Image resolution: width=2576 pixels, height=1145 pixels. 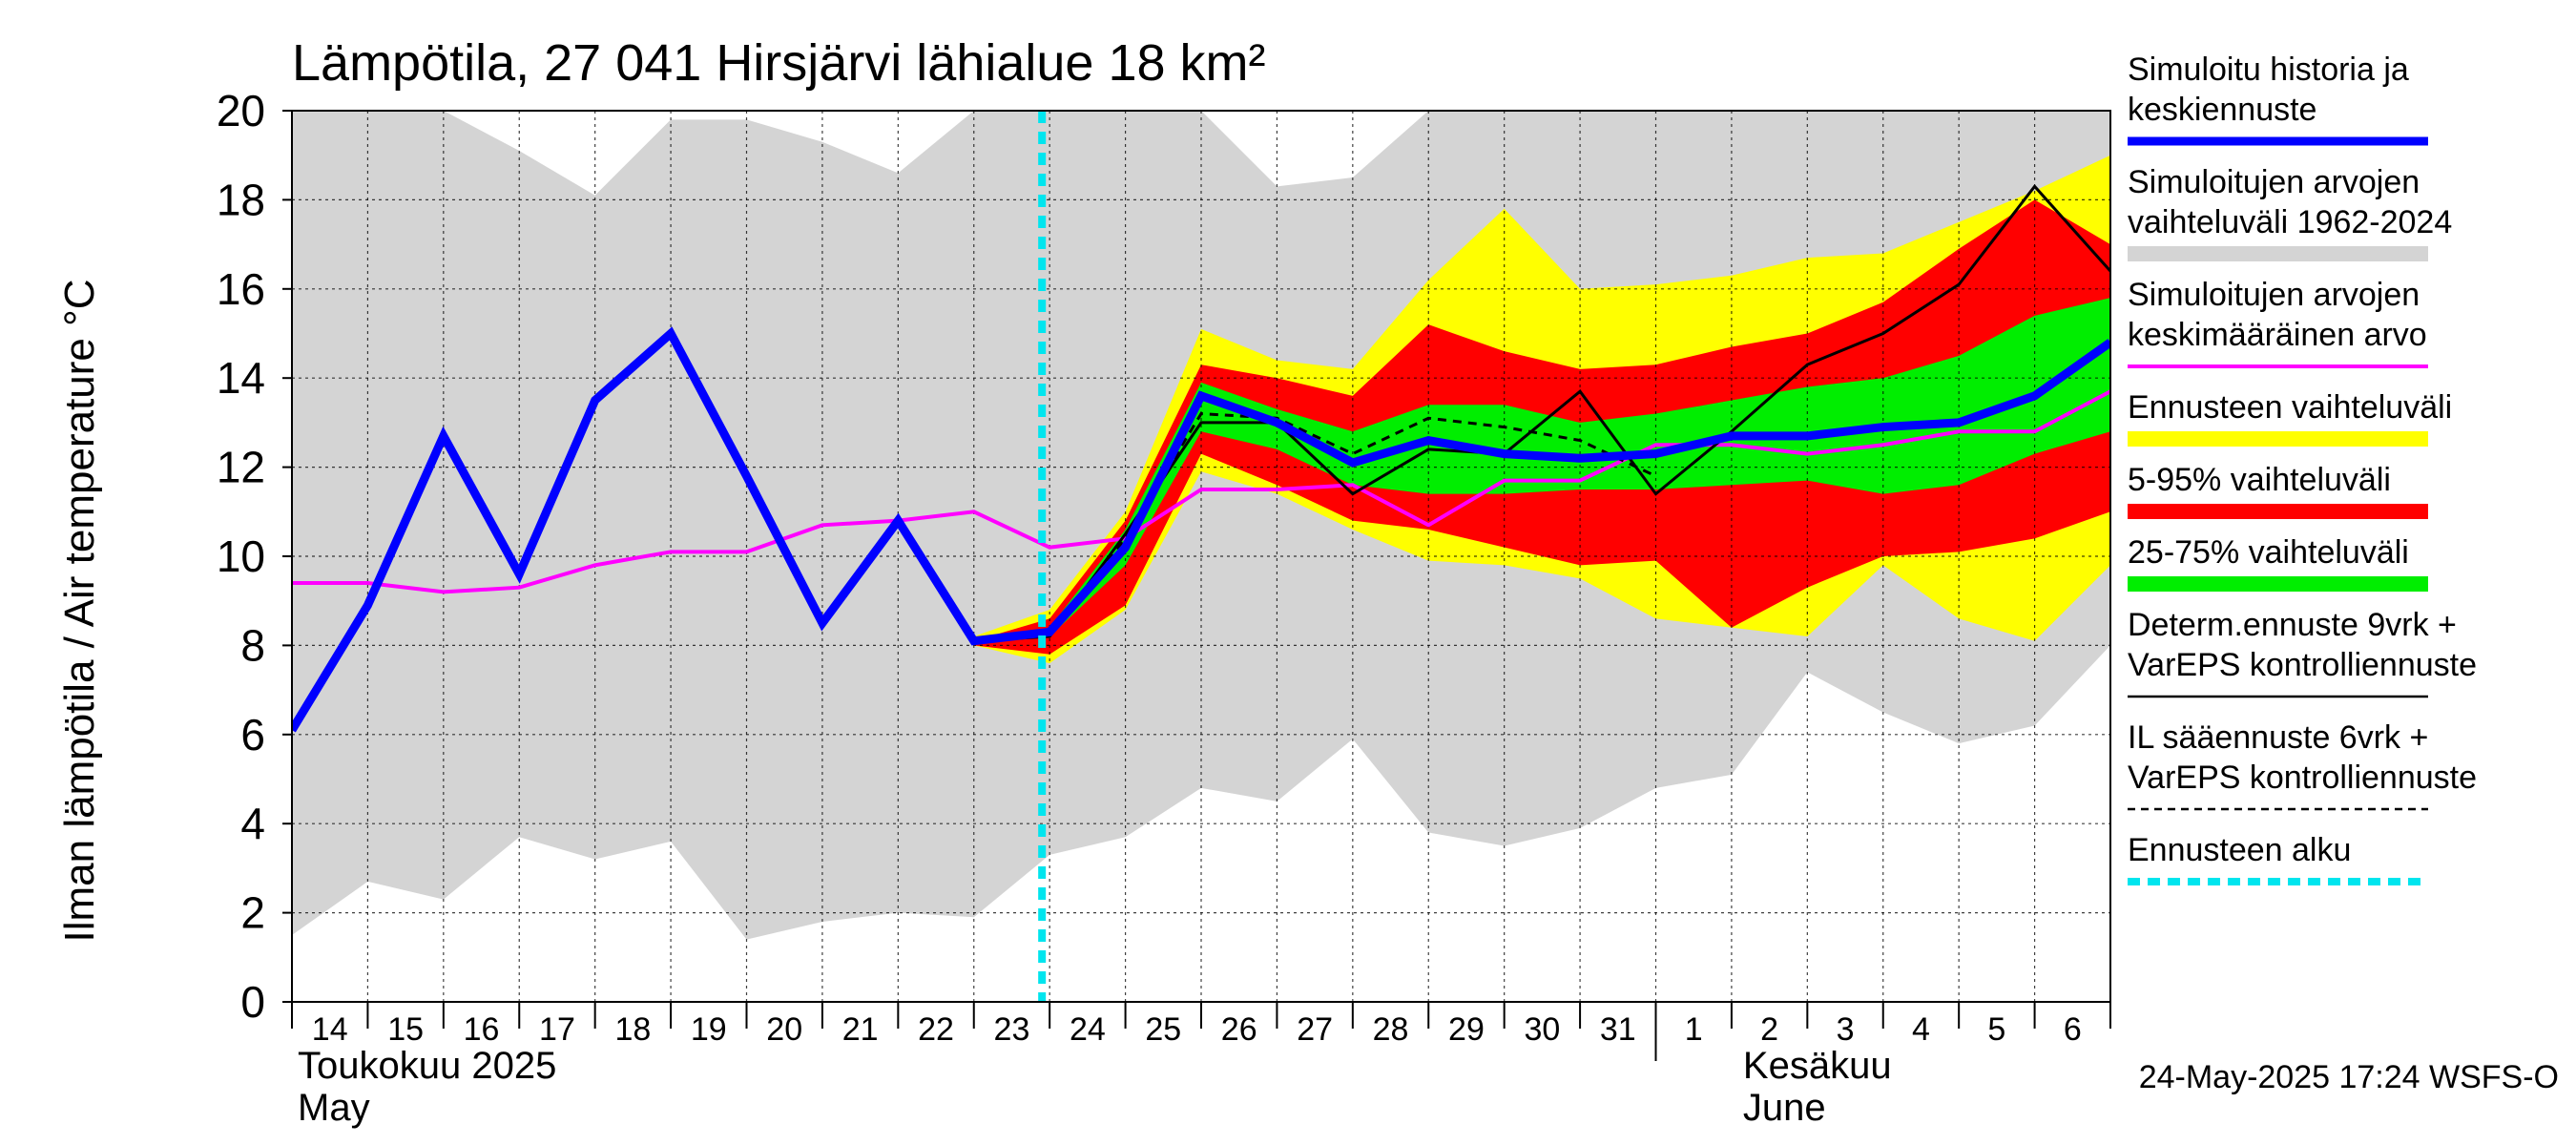 I want to click on x-tick-label: 24, so click(x=1088, y=1029).